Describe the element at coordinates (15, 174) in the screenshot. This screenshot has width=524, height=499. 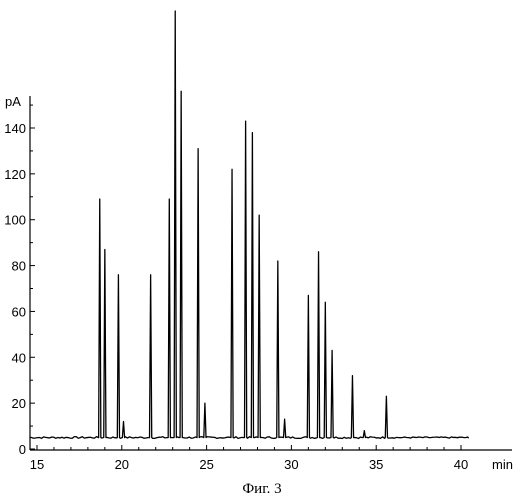
I see `y-tick-label: 120` at that location.